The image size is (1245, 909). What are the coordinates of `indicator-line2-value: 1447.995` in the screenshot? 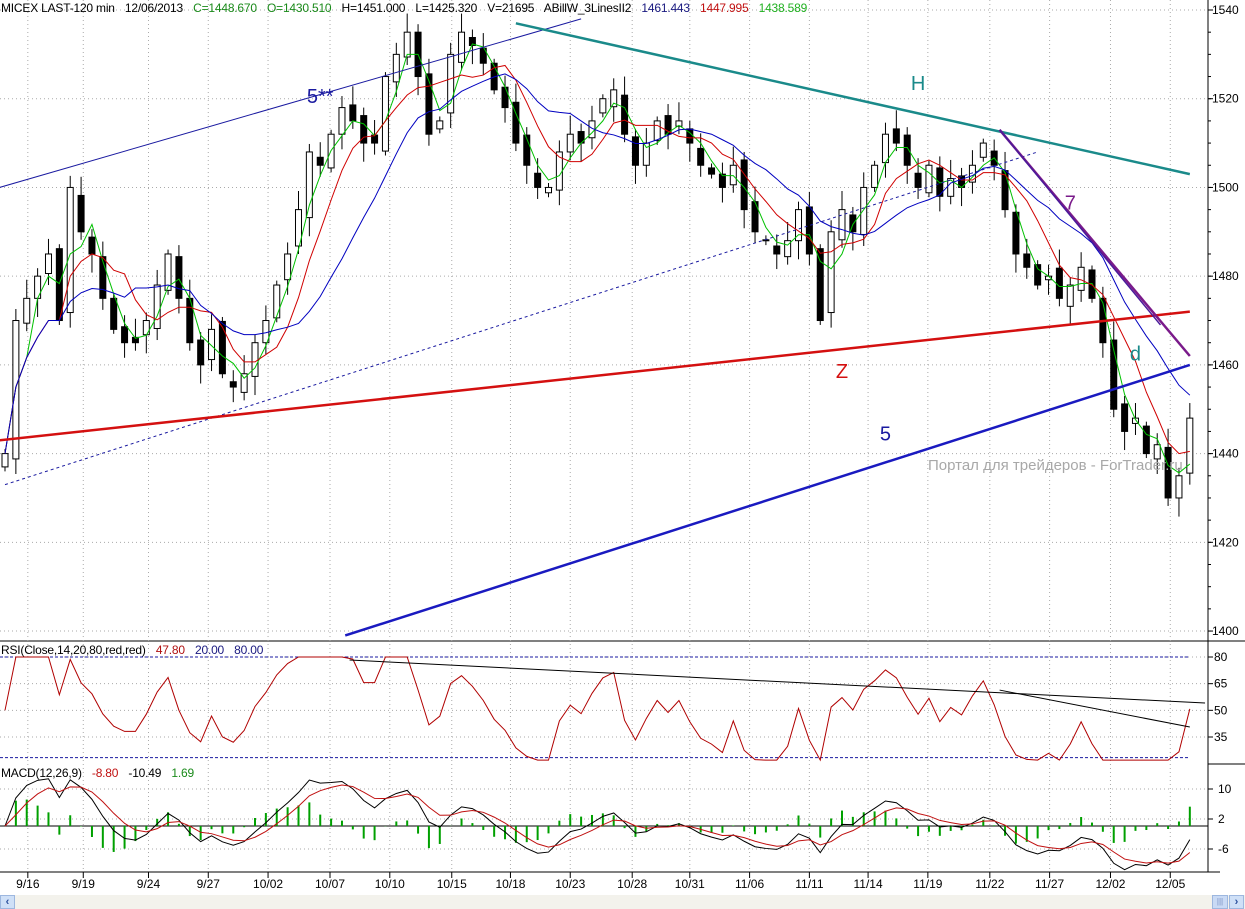 It's located at (724, 8).